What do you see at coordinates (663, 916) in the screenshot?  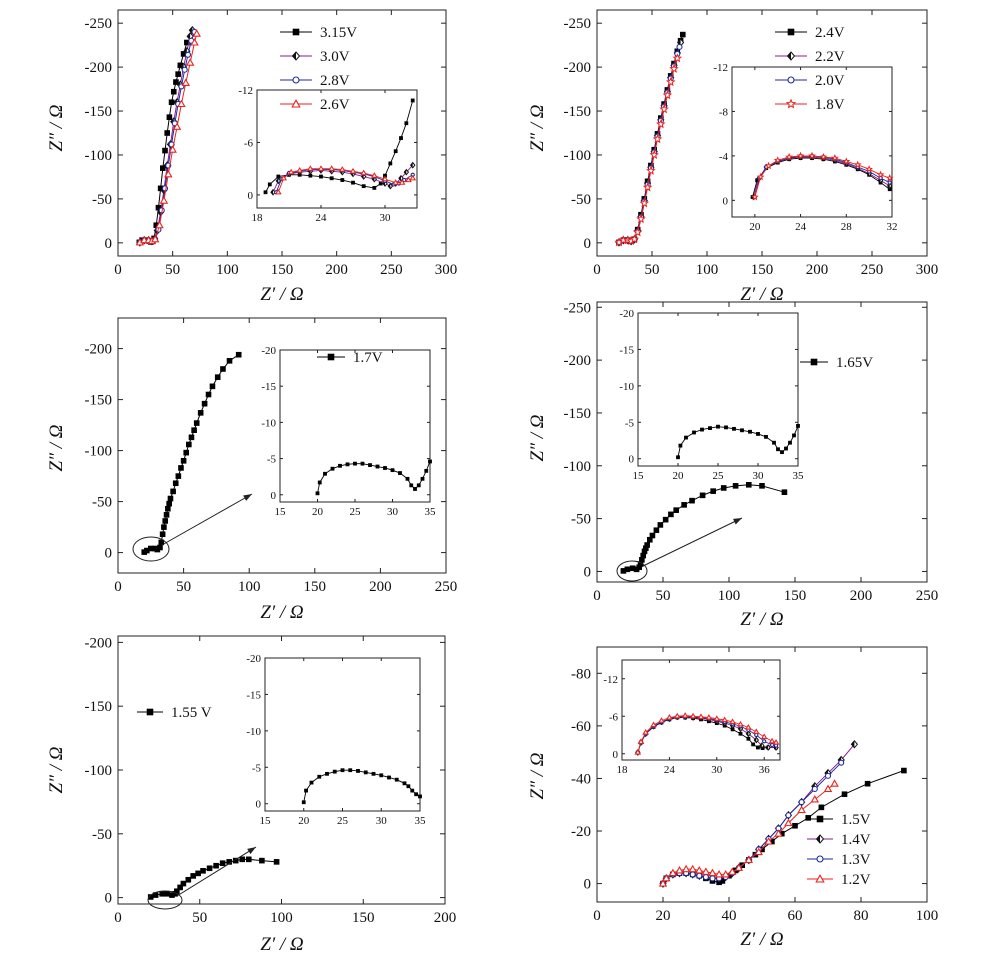 I see `panel-6-xtick-label: 20` at bounding box center [663, 916].